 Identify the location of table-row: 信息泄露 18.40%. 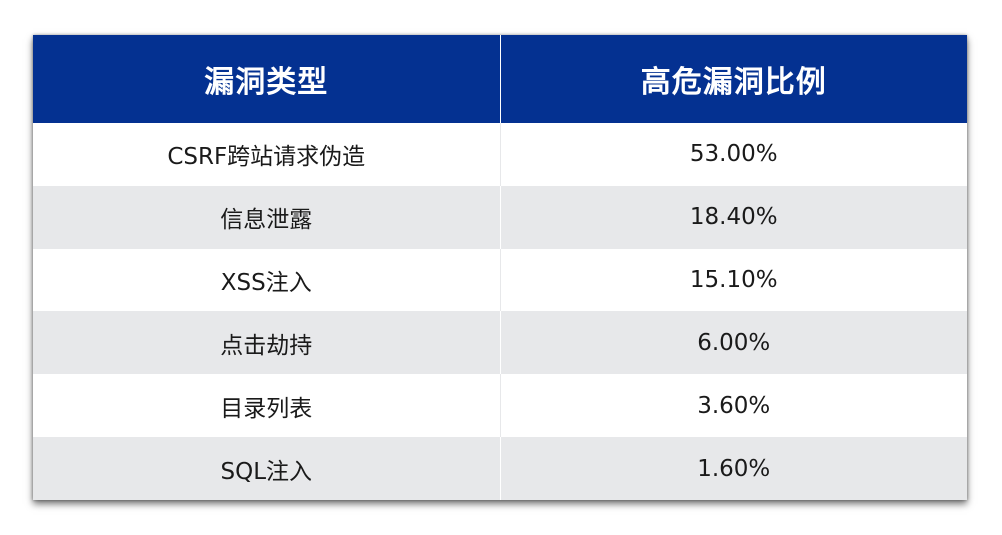
(500, 217).